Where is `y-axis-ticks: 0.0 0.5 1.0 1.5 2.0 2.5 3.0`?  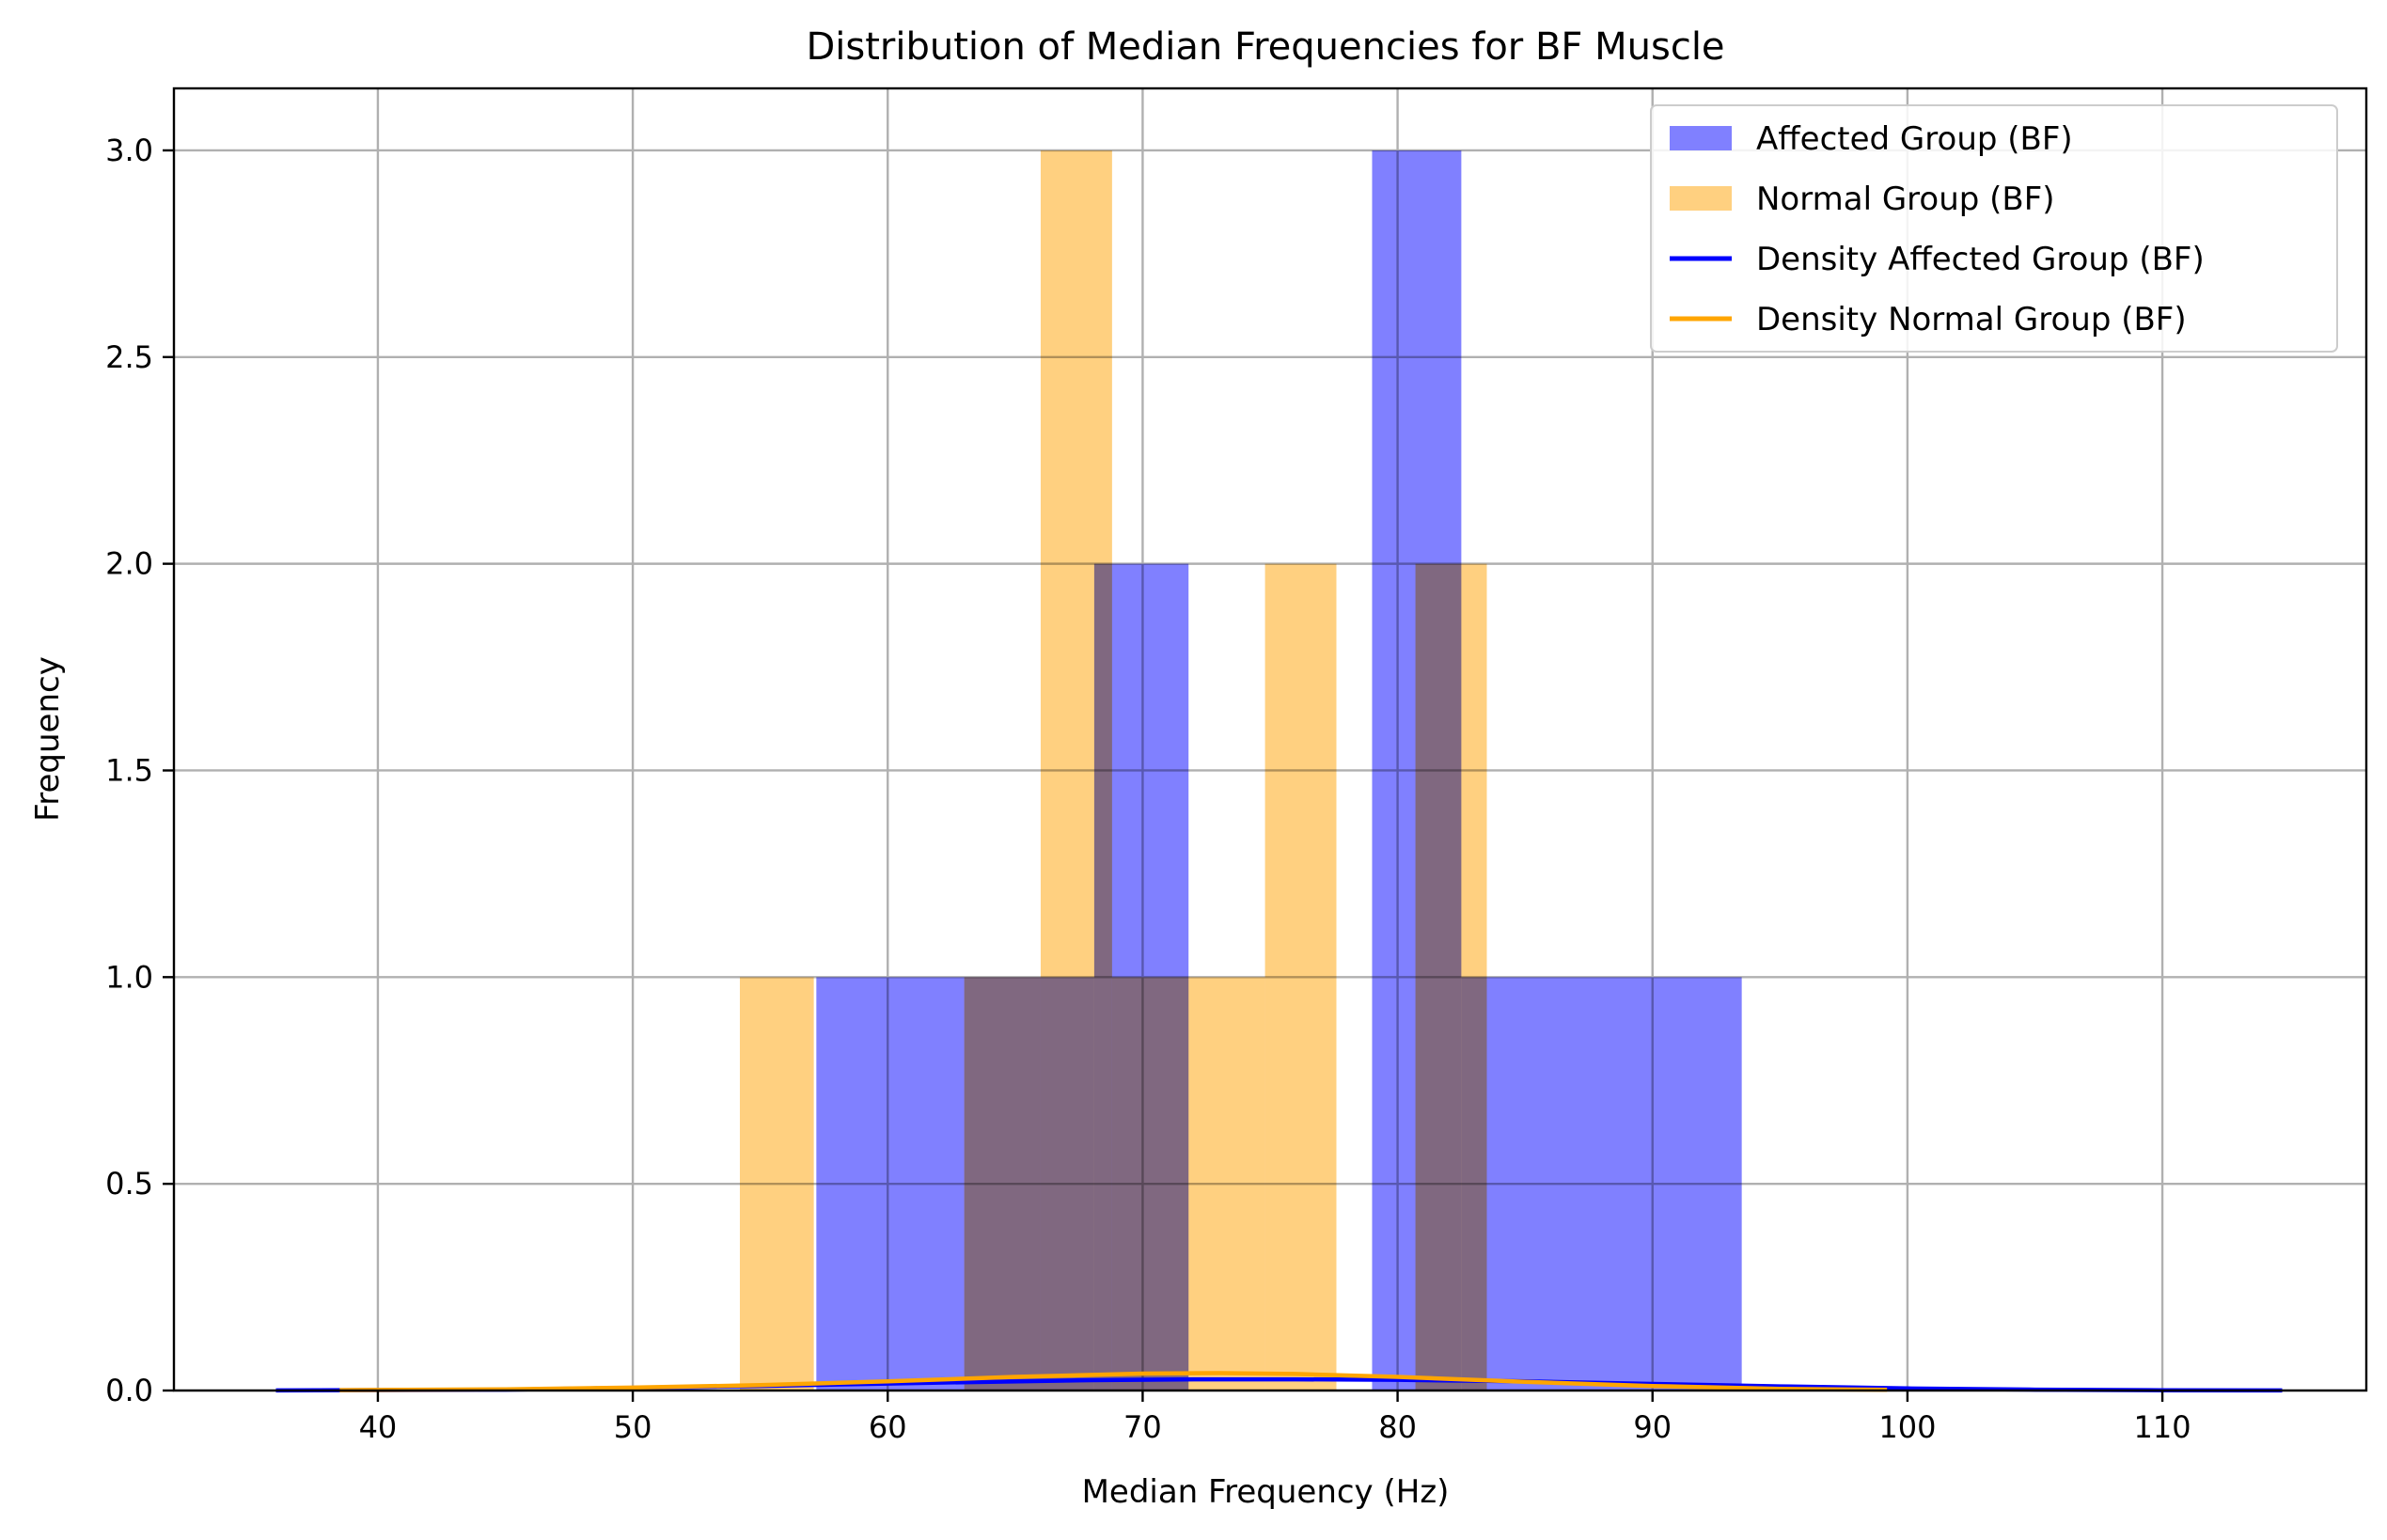
y-axis-ticks: 0.0 0.5 1.0 1.5 2.0 2.5 3.0 is located at coordinates (139, 771).